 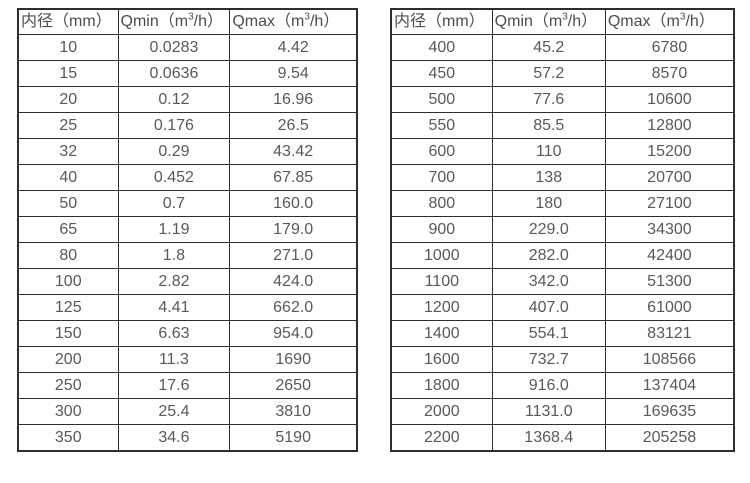 I want to click on table-cell: 1800, so click(x=441, y=385).